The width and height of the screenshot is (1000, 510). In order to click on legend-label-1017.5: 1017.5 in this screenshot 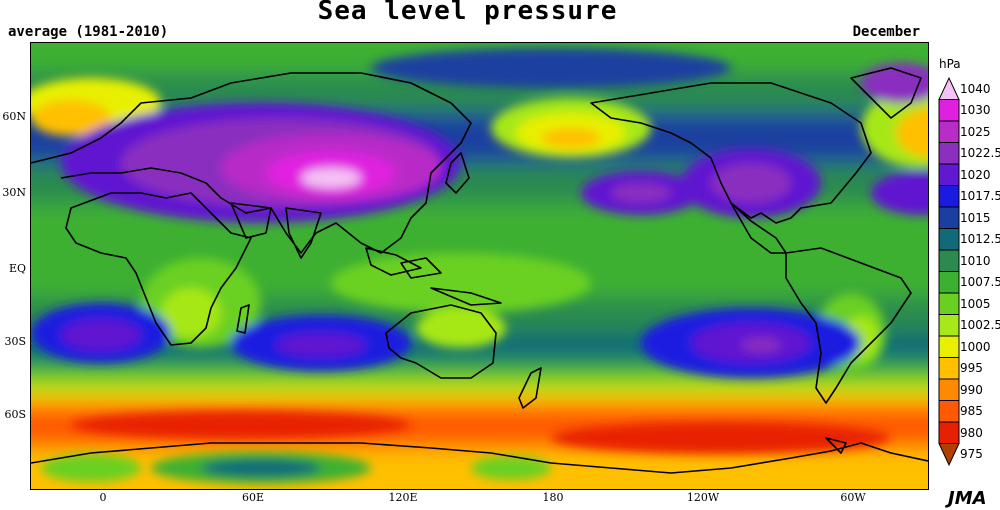, I will do `click(980, 196)`.